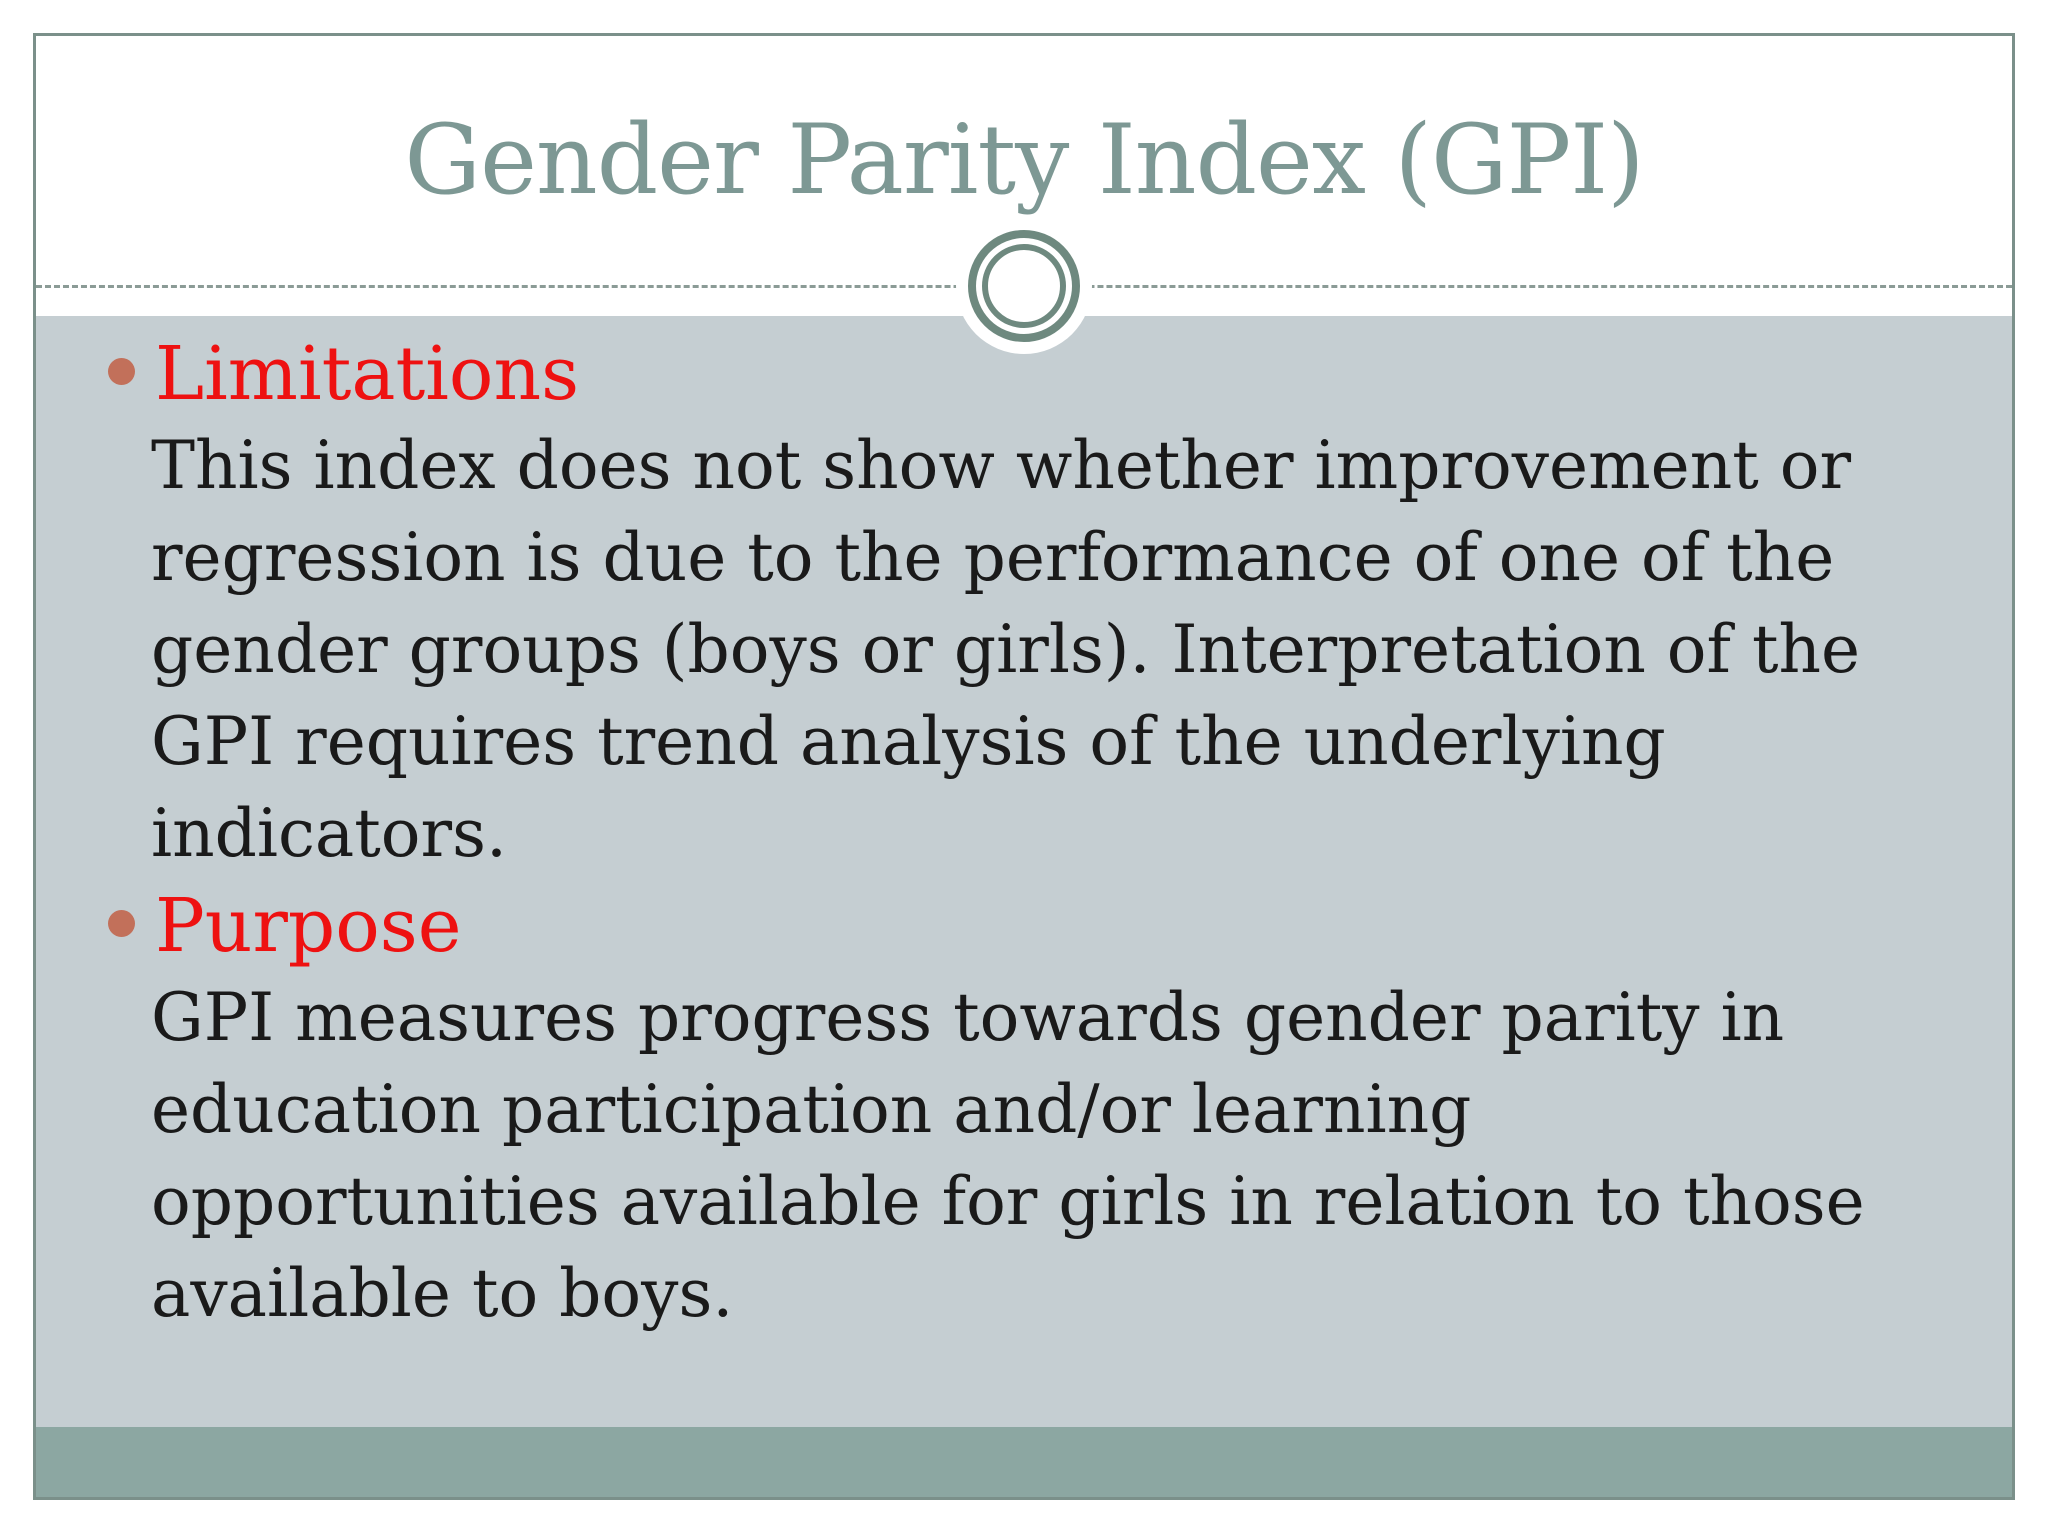 This screenshot has width=2048, height=1536. I want to click on bullet-heading-purpose: Purpose, so click(1048, 926).